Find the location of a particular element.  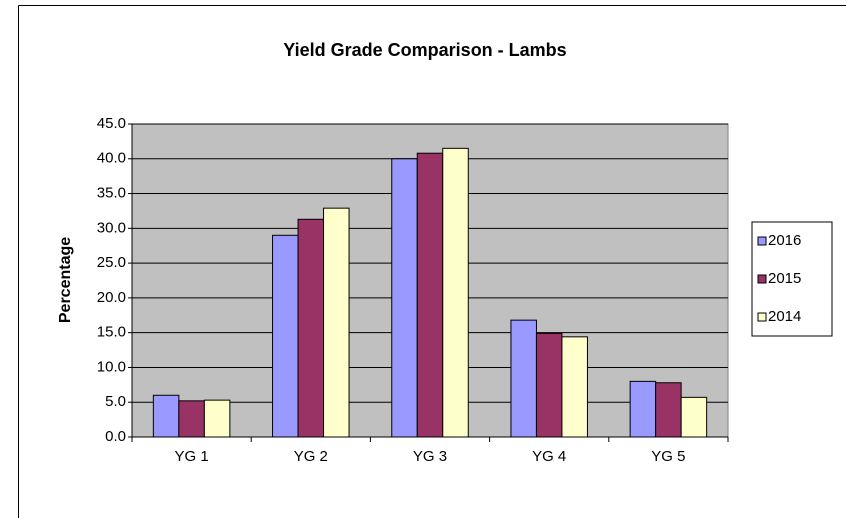

x-tick-label: YG 1 is located at coordinates (192, 456).